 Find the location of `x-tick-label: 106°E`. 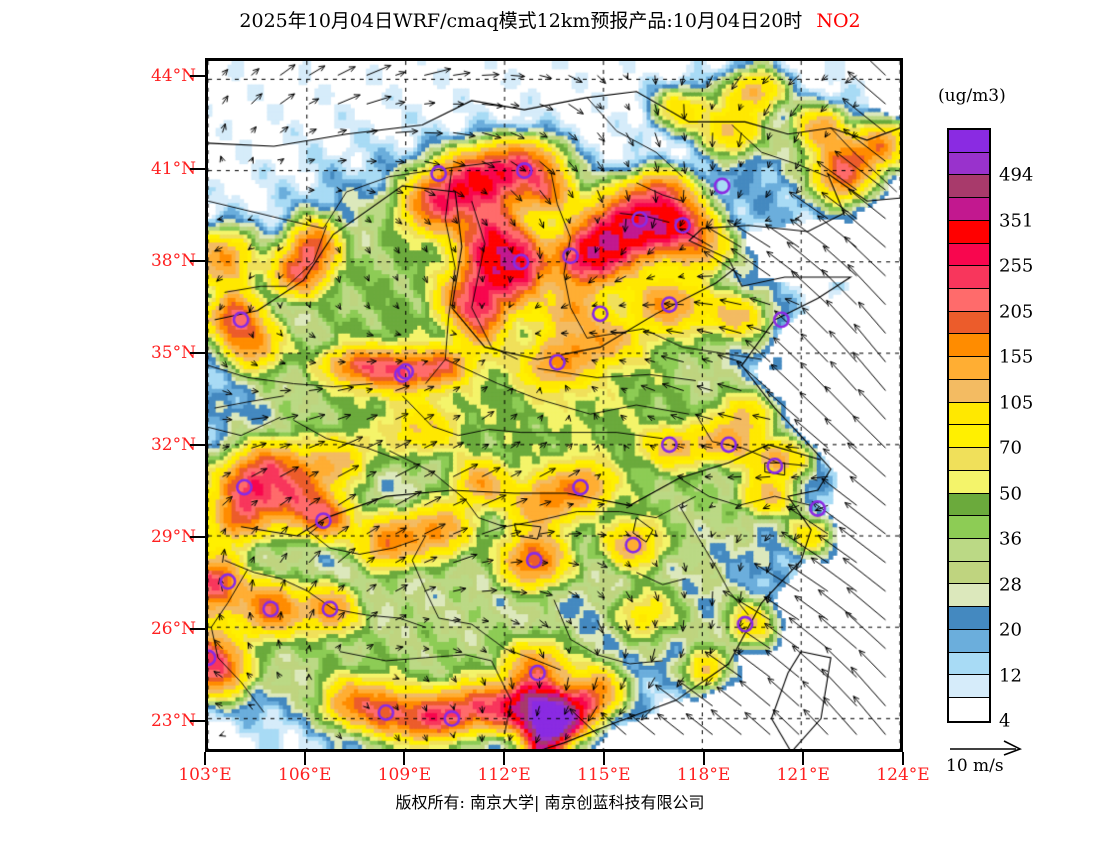

x-tick-label: 106°E is located at coordinates (305, 775).